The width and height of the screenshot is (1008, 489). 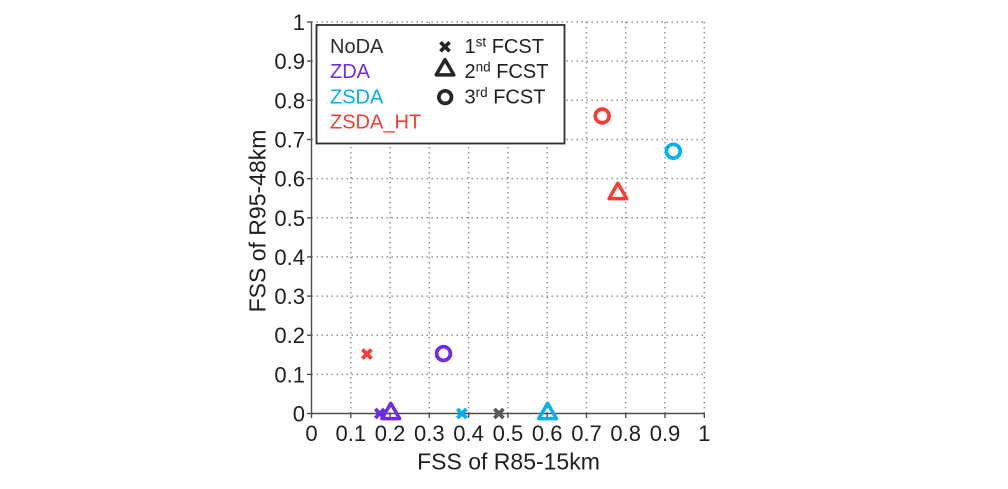 I want to click on svg-text: ZDA, so click(x=350, y=72).